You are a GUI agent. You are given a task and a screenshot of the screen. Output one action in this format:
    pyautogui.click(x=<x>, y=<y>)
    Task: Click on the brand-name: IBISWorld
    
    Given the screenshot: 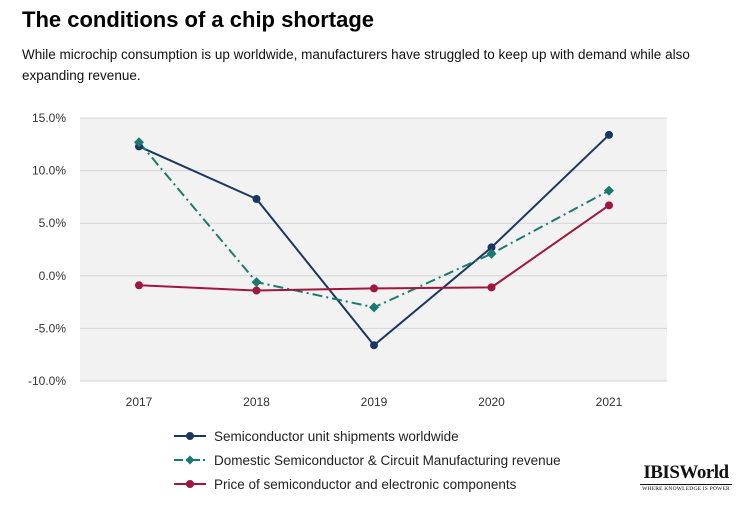 What is the action you would take?
    pyautogui.click(x=686, y=473)
    